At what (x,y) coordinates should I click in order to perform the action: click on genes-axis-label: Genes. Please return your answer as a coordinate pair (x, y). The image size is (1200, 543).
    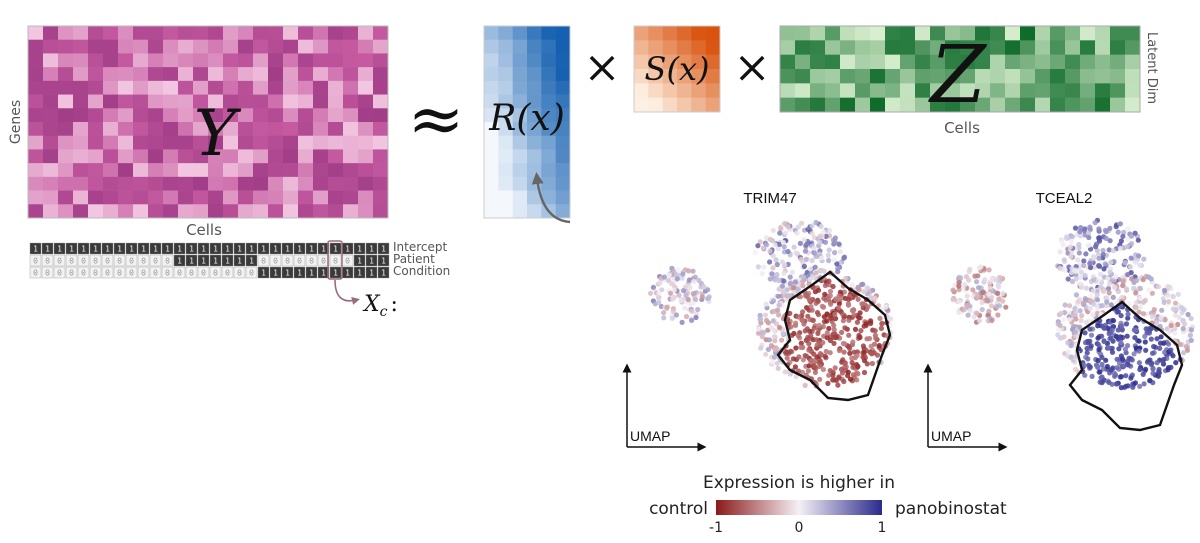
    Looking at the image, I should click on (16, 122).